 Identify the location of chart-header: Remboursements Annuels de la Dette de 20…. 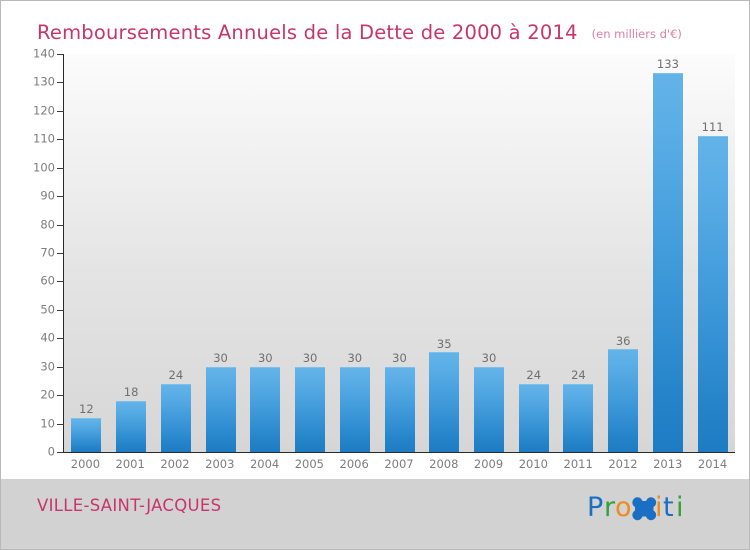
(375, 23).